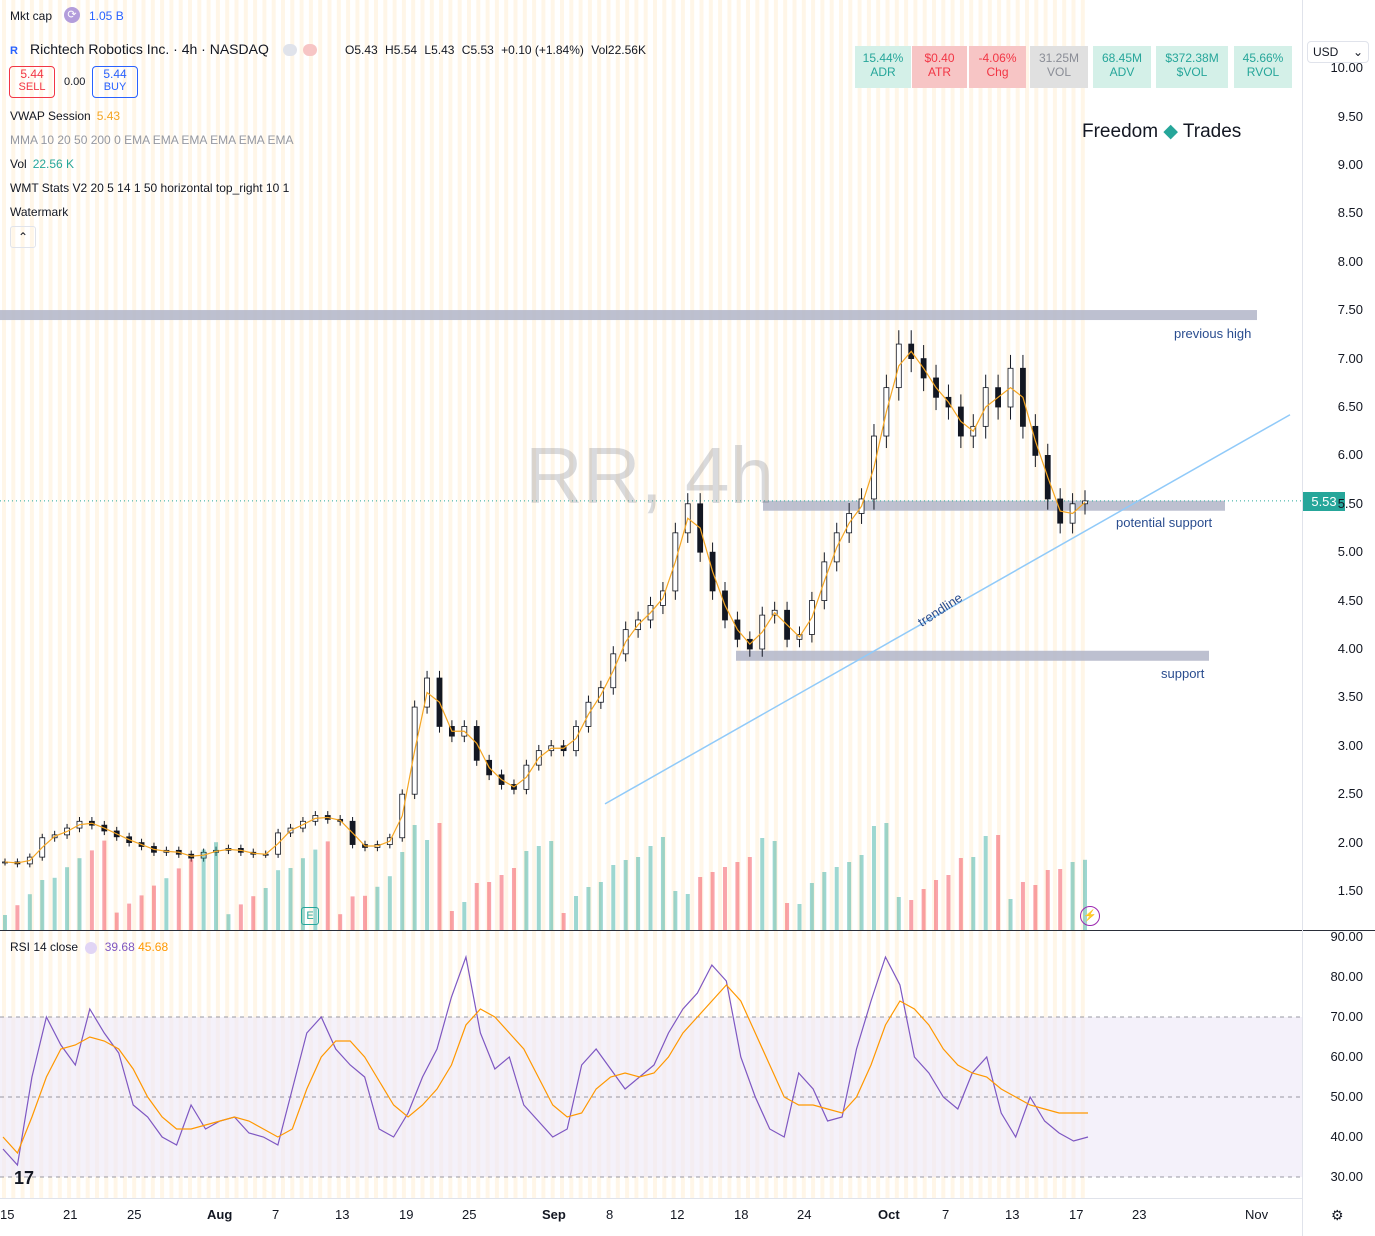  I want to click on rsi-label: RSI 14 close, so click(44, 947).